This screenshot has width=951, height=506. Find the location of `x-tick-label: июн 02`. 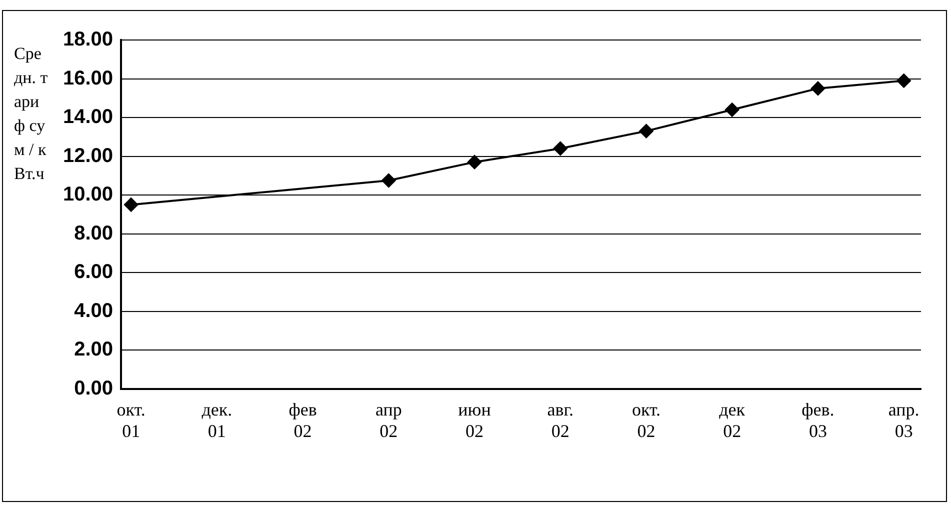

x-tick-label: июн 02 is located at coordinates (475, 420).